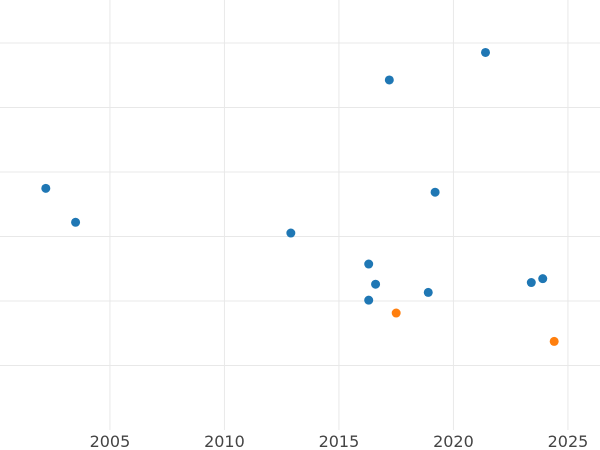  I want to click on x-tick-label-2015: 2015, so click(339, 441).